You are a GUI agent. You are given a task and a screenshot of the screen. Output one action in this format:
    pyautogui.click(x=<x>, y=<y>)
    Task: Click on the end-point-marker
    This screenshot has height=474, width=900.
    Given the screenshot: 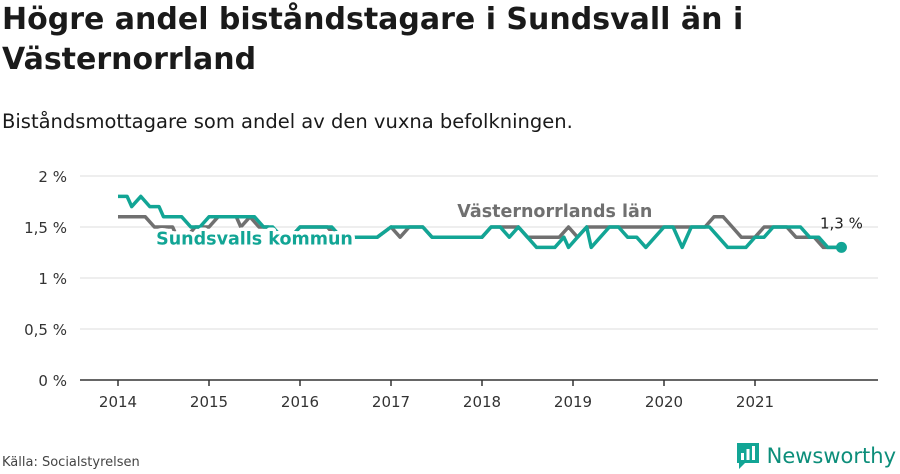 What is the action you would take?
    pyautogui.click(x=841, y=247)
    